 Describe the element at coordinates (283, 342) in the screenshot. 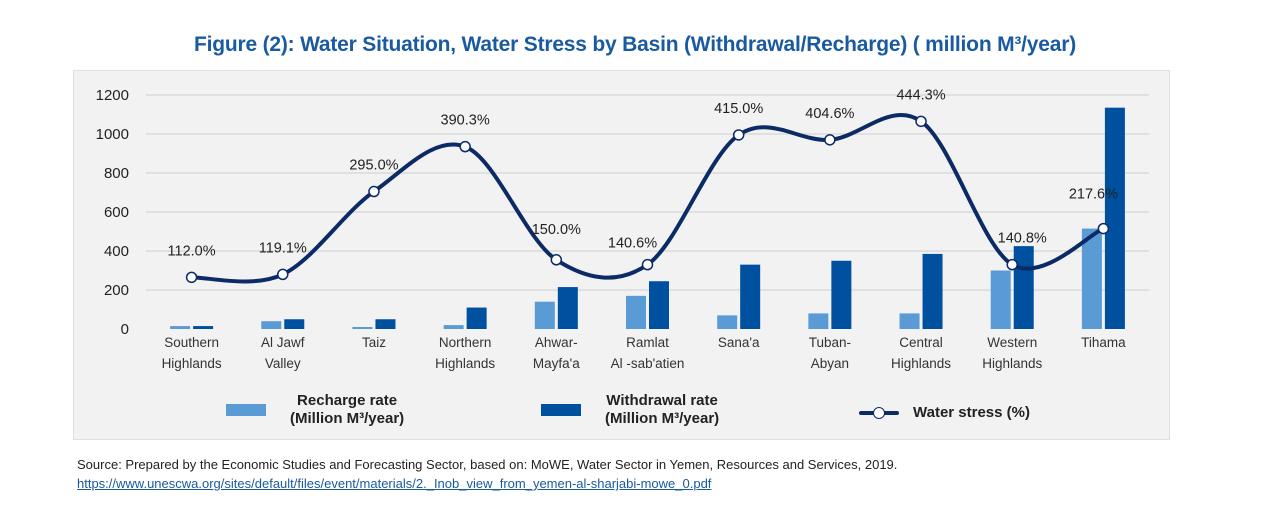

I see `x-category-label: Al Jawf` at that location.